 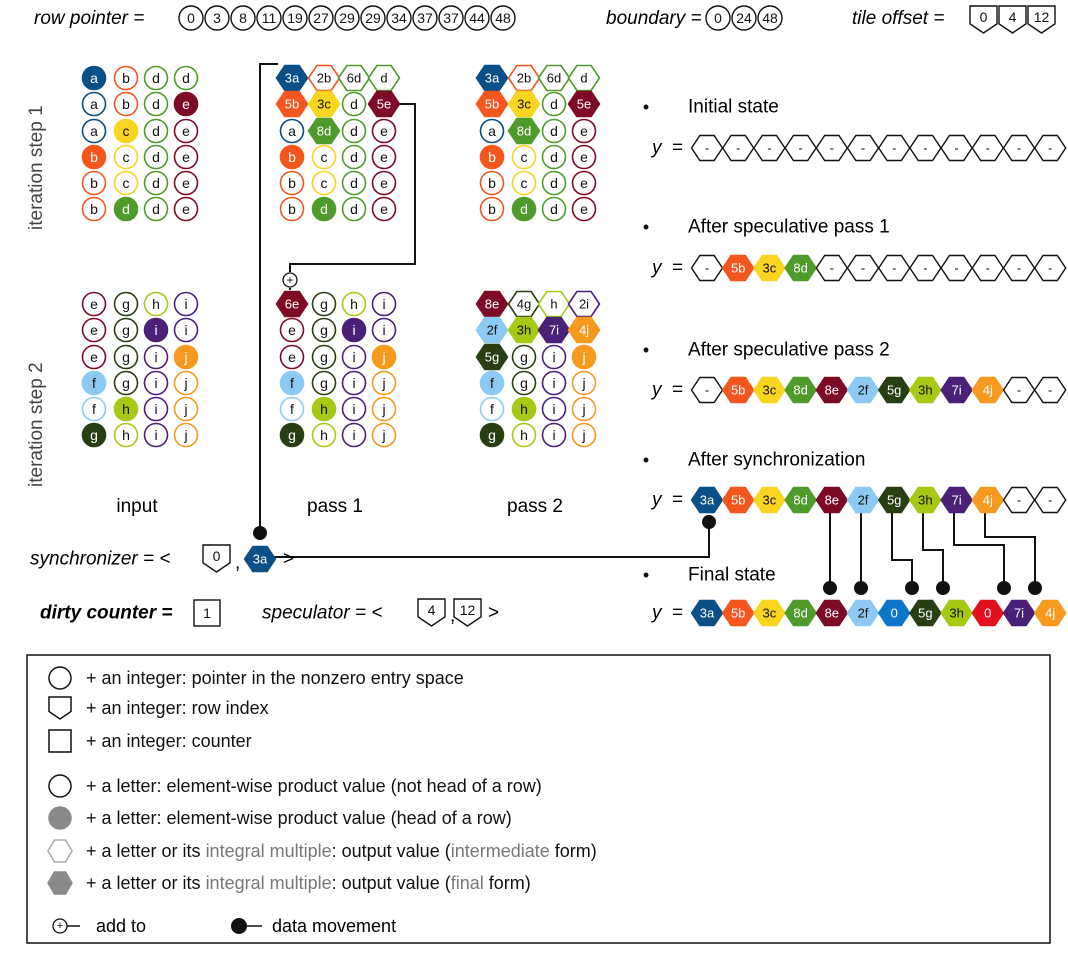 What do you see at coordinates (1004, 588) in the screenshot?
I see `data-movement-dot` at bounding box center [1004, 588].